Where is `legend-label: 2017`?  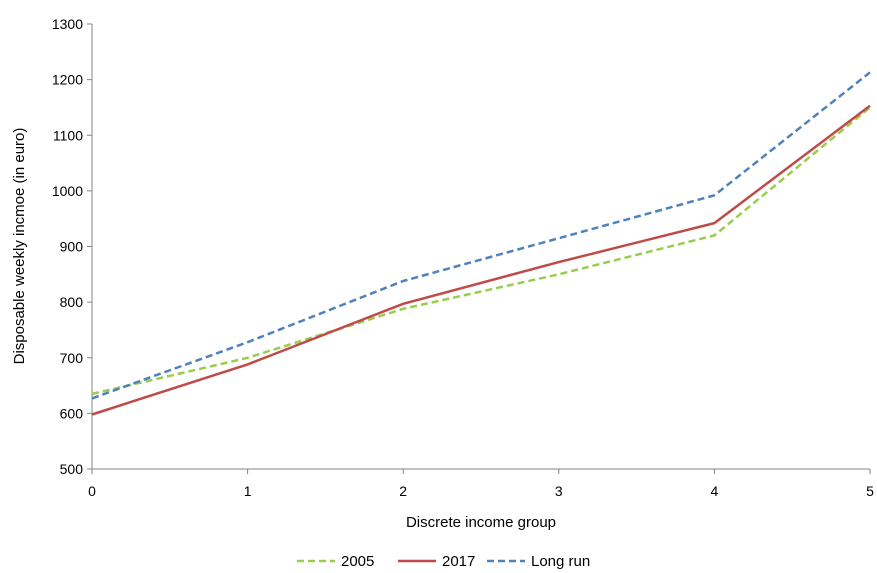
legend-label: 2017 is located at coordinates (458, 561).